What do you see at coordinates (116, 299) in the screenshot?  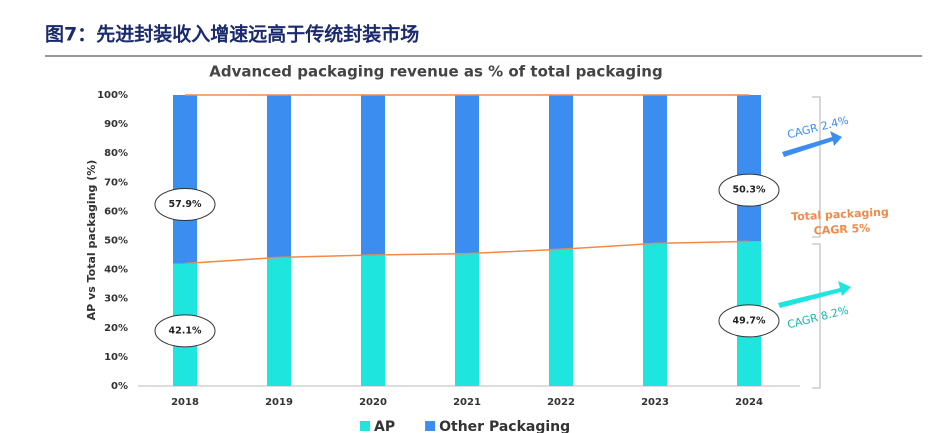 I see `y-tick-label: 30%` at bounding box center [116, 299].